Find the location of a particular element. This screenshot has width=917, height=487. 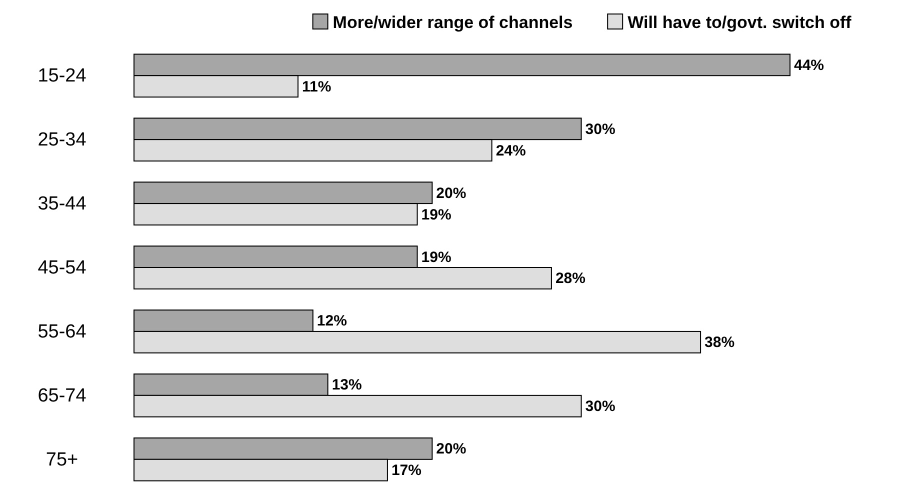

y-tick-label: 15-24 is located at coordinates (62, 76).